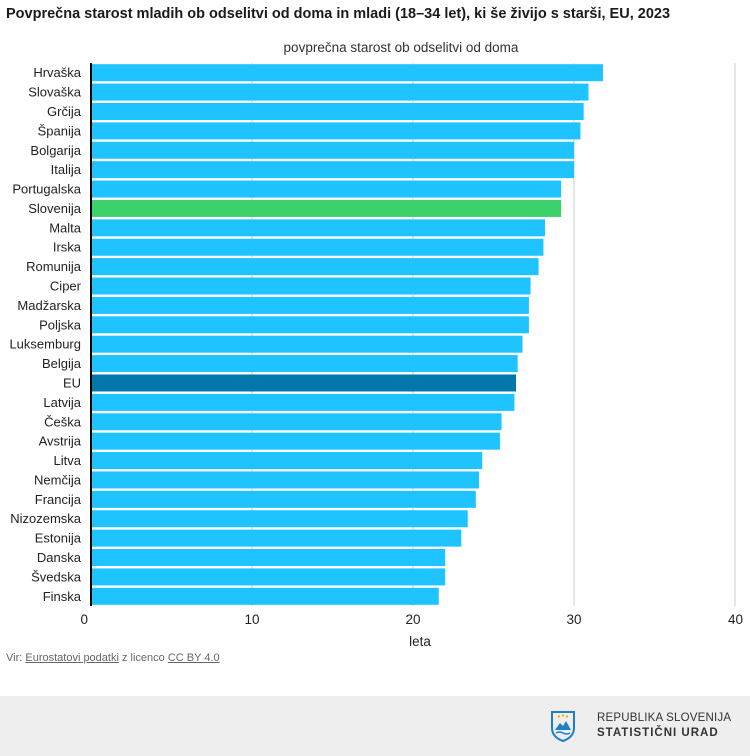  I want to click on bar-slovaška, so click(340, 92).